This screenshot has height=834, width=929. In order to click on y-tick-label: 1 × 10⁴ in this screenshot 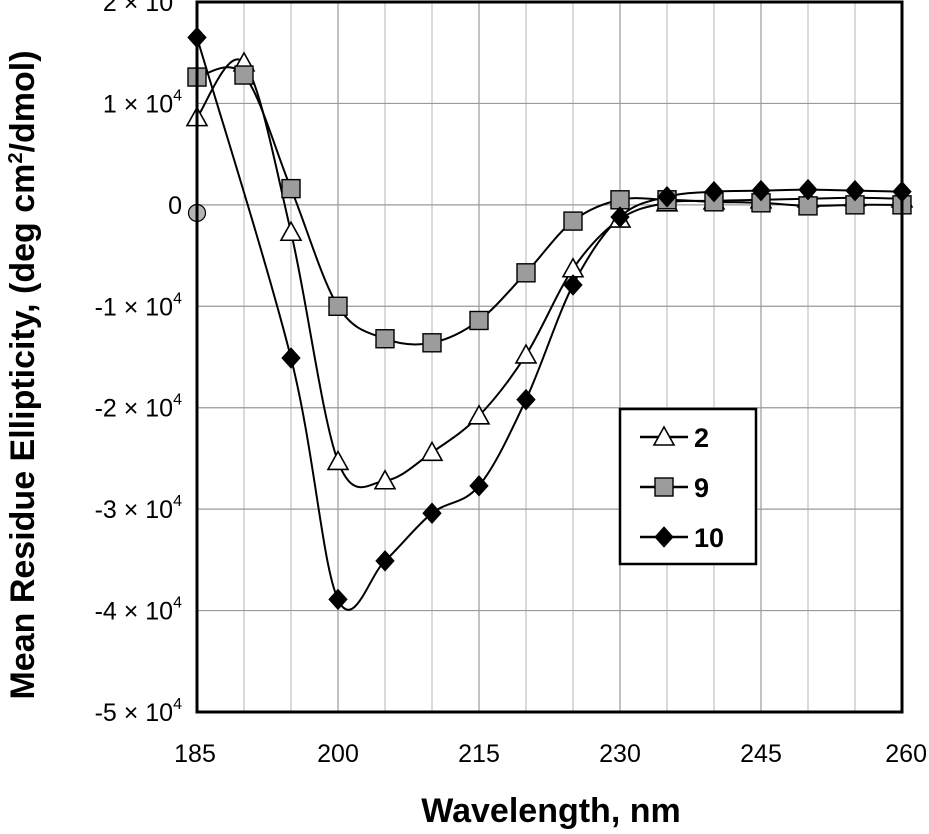, I will do `click(142, 102)`.